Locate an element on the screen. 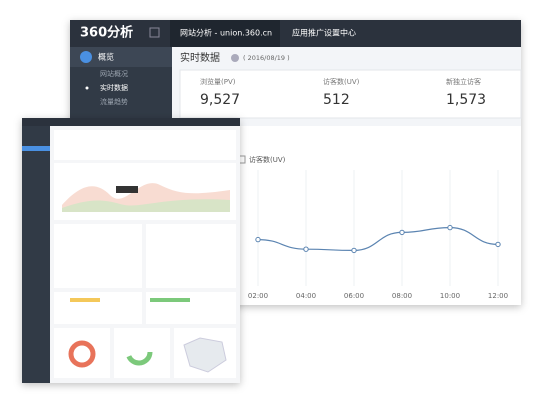  mini-top-bar is located at coordinates (131, 122).